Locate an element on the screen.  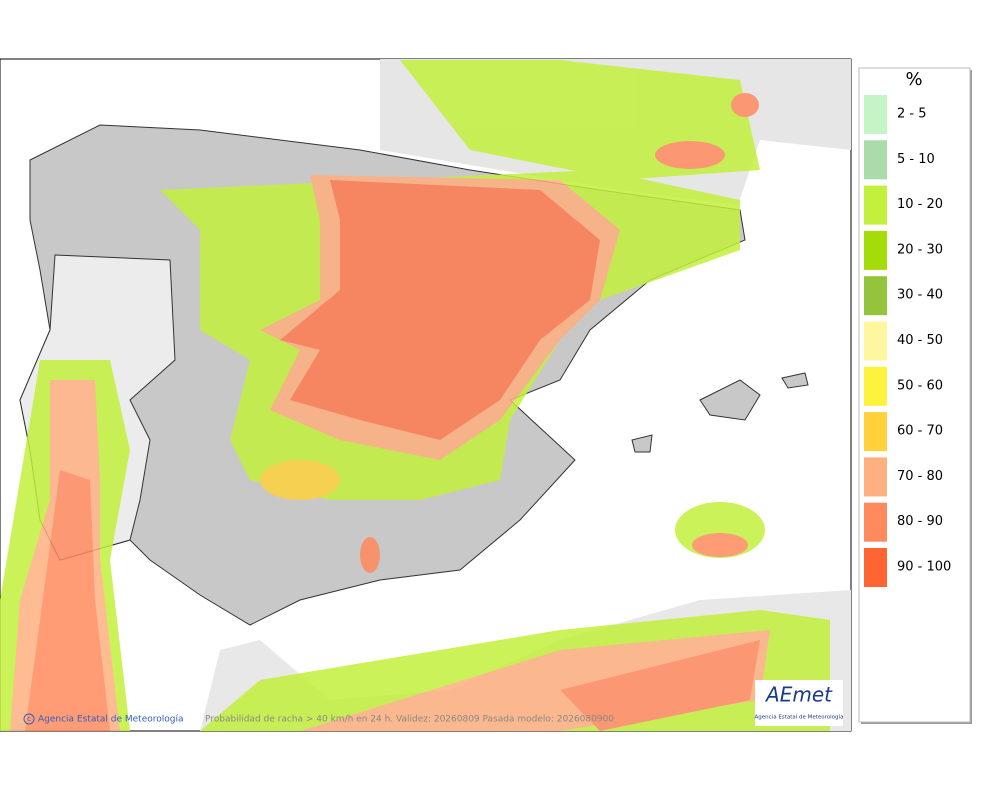
legend-label: 20 - 30 is located at coordinates (920, 249).